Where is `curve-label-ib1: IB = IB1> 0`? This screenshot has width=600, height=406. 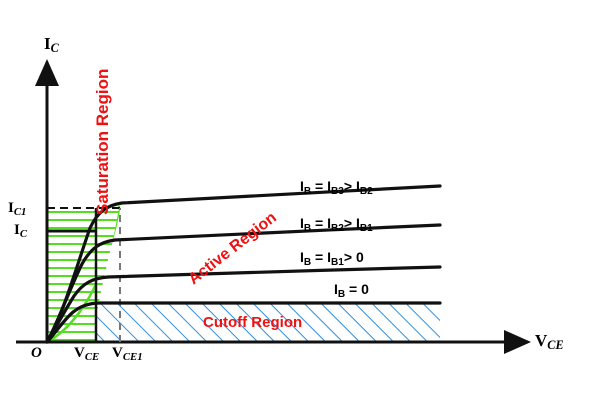
curve-label-ib1: IB = IB1> 0 is located at coordinates (332, 258).